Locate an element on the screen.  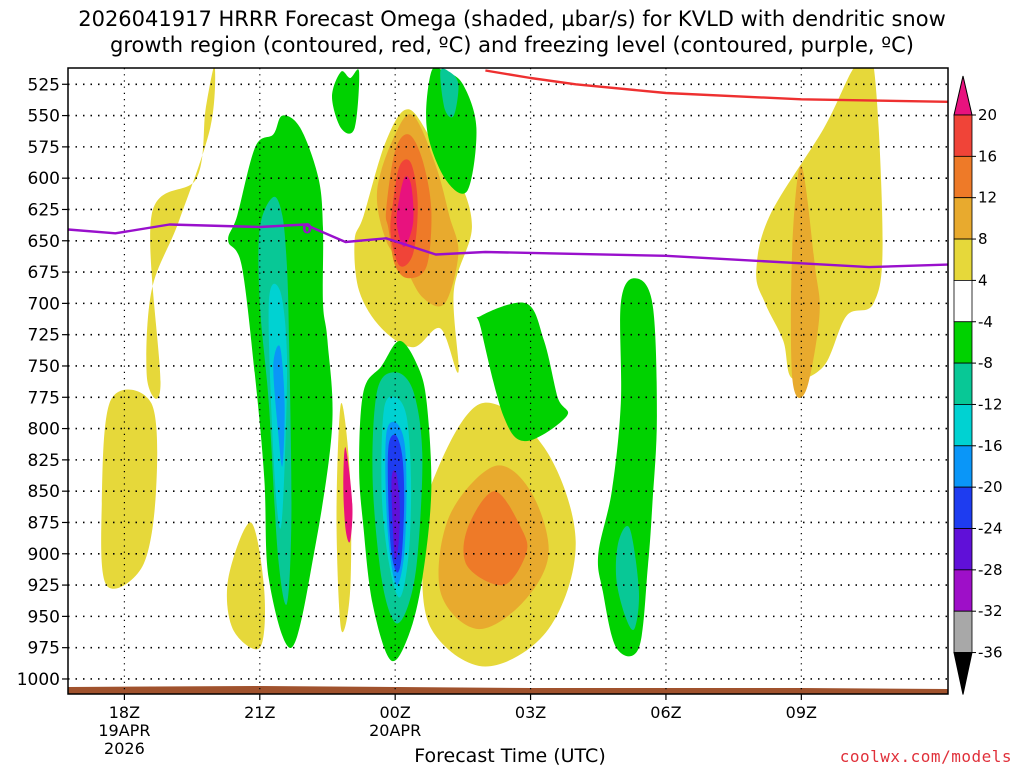
colorbar-label: -12 is located at coordinates (990, 404).